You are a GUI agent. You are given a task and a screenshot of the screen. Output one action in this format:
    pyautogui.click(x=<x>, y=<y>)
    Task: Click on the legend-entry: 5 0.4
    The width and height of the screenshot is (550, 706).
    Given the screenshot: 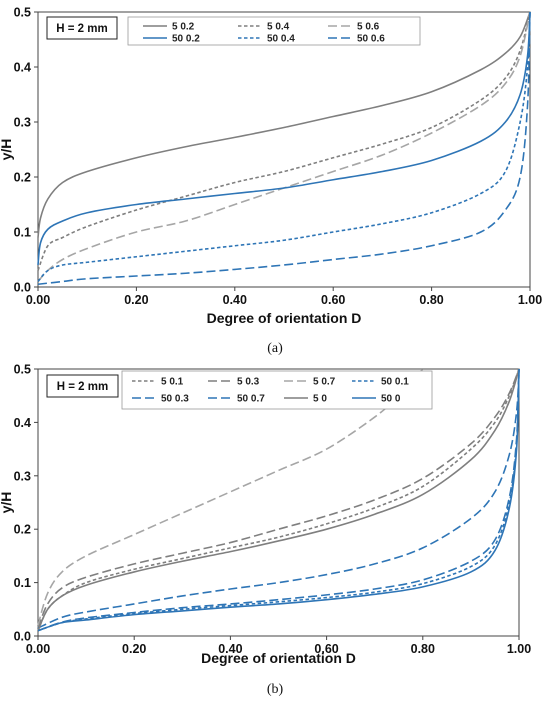 What is the action you would take?
    pyautogui.click(x=278, y=27)
    